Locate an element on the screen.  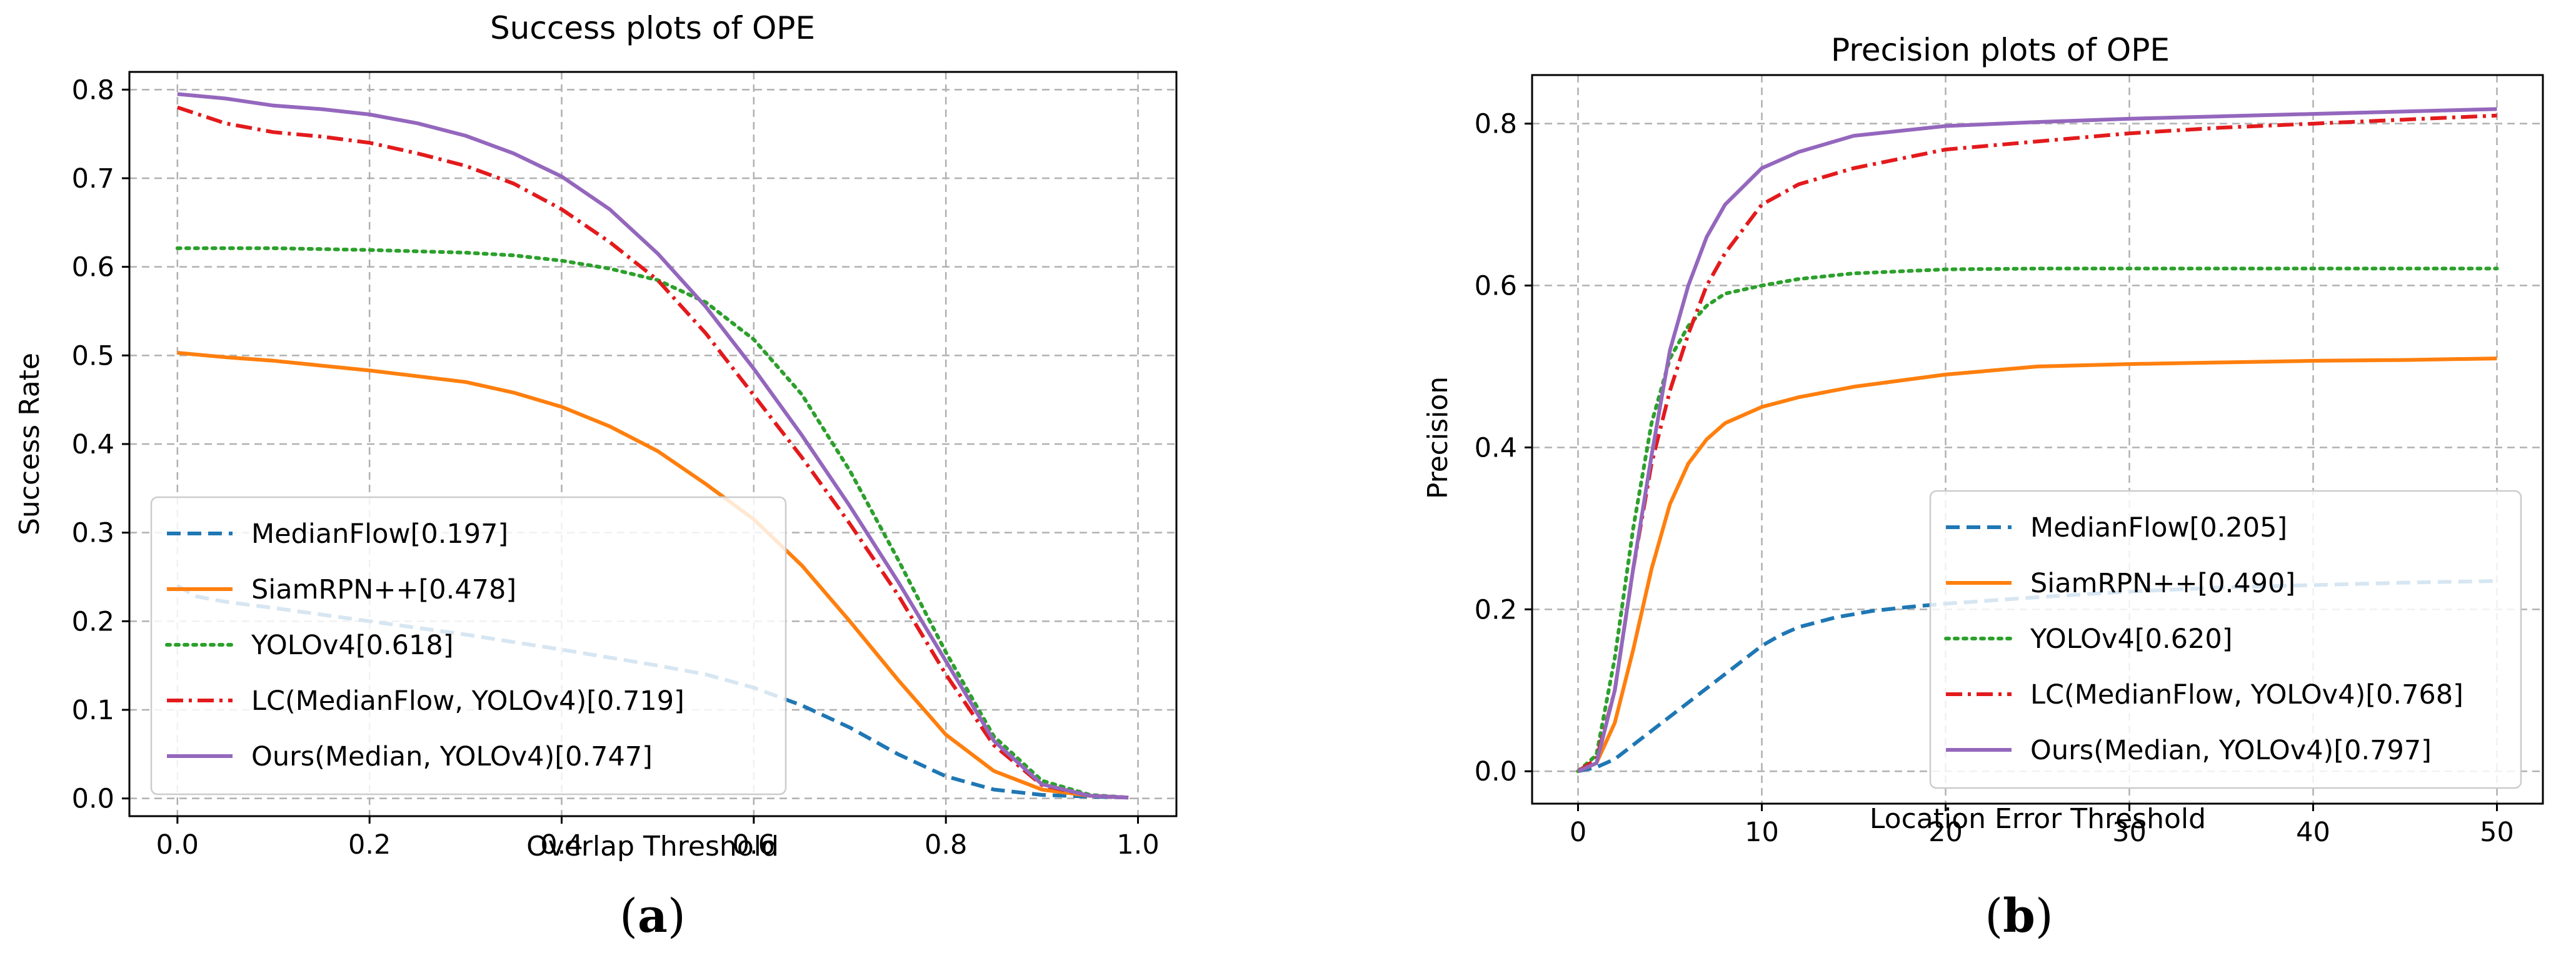
precision-plot-title: Precision plots of OPE is located at coordinates (2000, 50).